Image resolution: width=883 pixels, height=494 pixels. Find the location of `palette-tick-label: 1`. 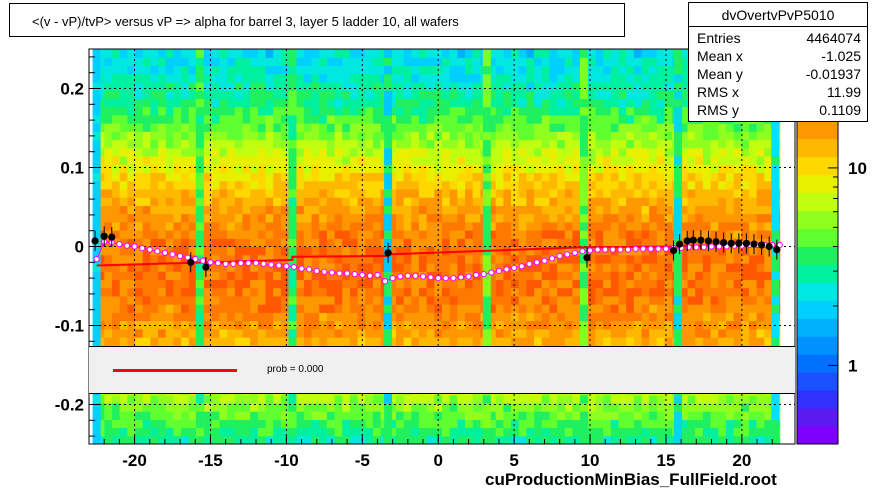

palette-tick-label: 1 is located at coordinates (852, 365).